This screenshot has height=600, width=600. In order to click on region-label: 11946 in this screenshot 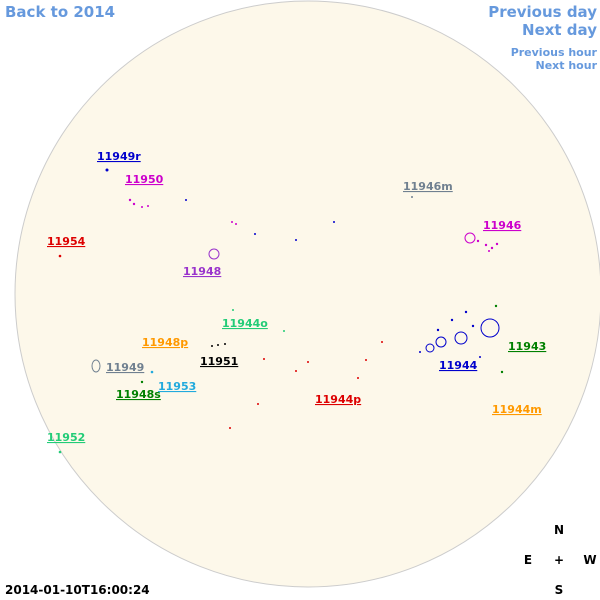, I will do `click(502, 225)`.